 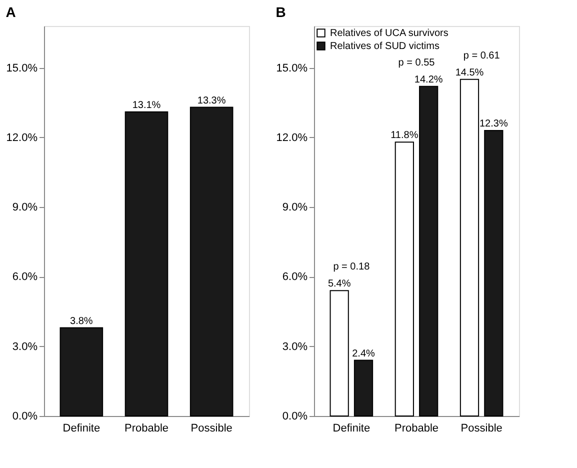 What do you see at coordinates (493, 124) in the screenshot?
I see `data-label: 12.3%` at bounding box center [493, 124].